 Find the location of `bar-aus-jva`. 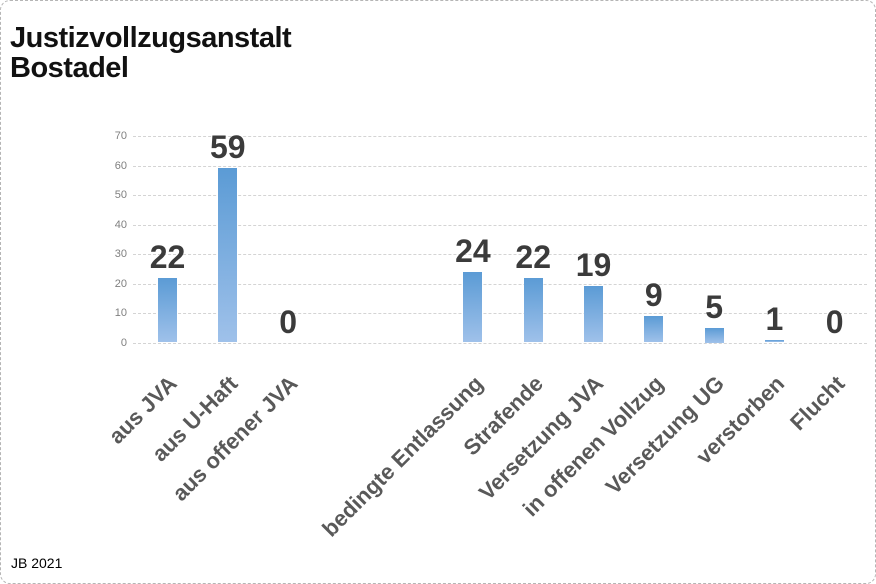

bar-aus-jva is located at coordinates (167, 310).